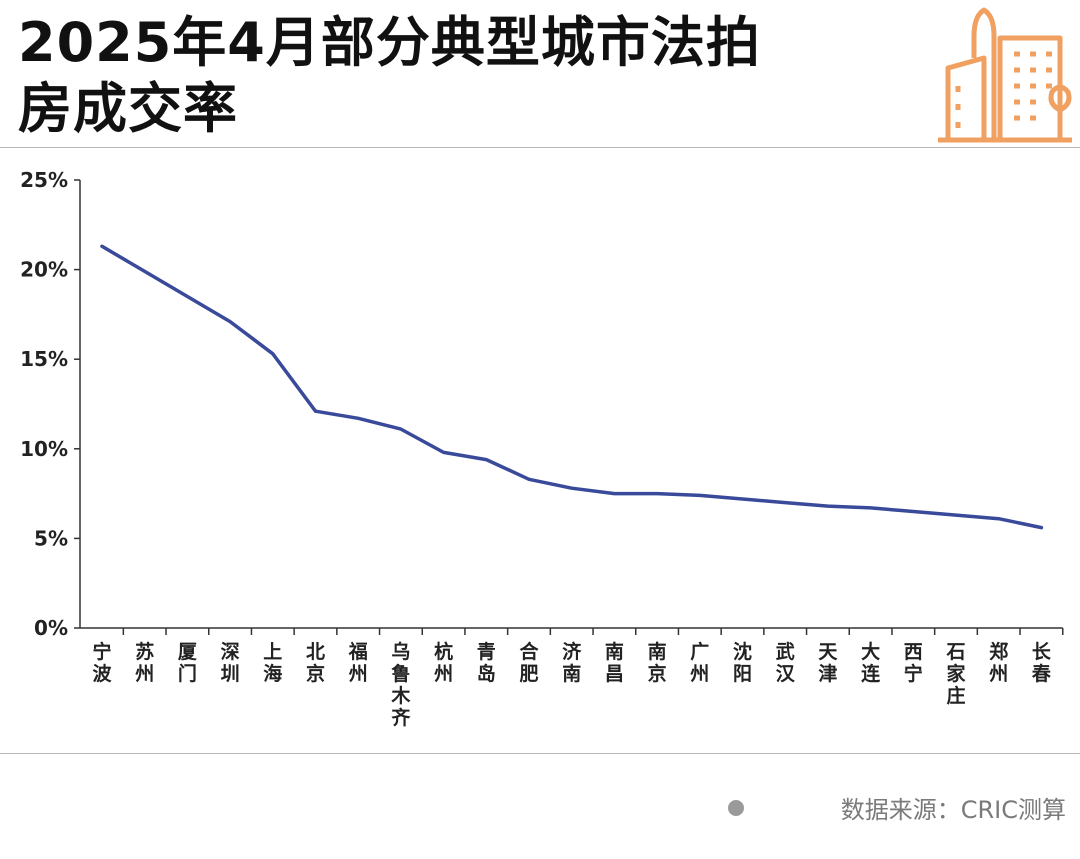  I want to click on x-tick-label: 济南, so click(572, 662).